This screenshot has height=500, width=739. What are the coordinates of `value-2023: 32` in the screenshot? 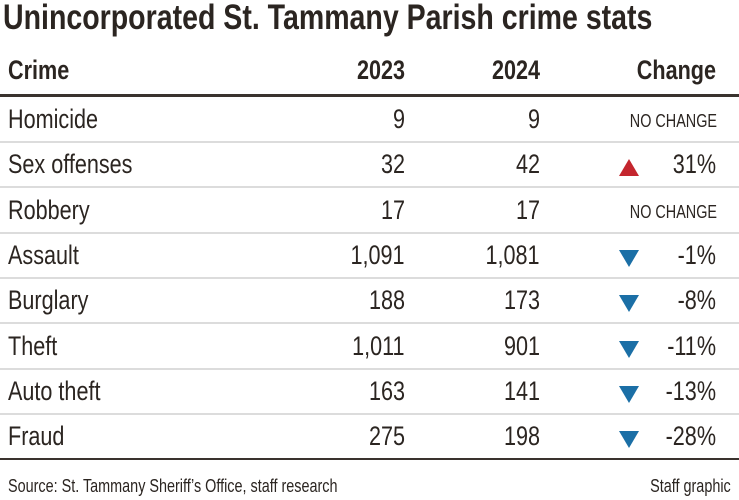 It's located at (392, 164).